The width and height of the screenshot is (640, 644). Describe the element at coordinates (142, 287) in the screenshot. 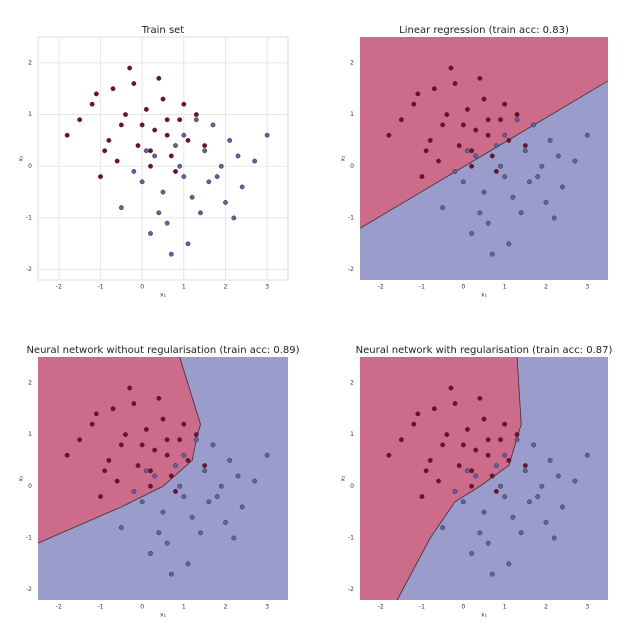

I see `x-tick-label: 0` at that location.